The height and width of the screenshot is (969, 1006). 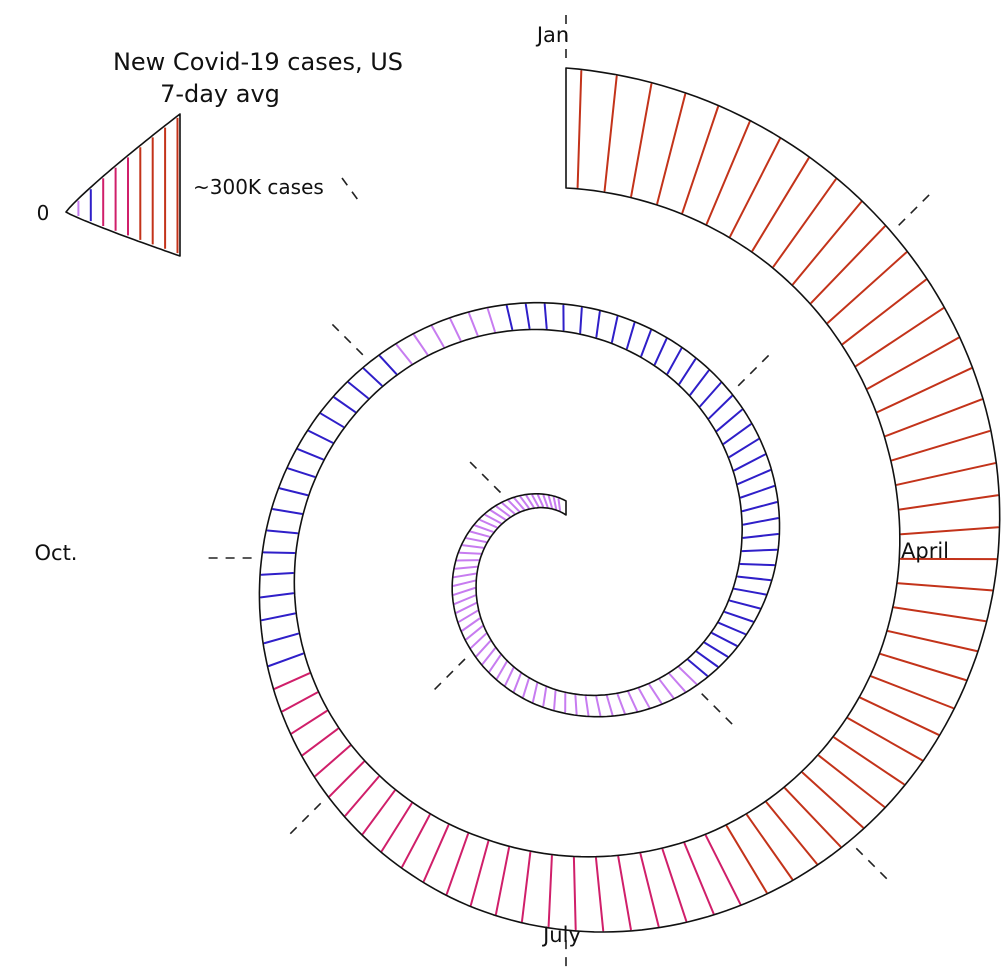 What do you see at coordinates (258, 62) in the screenshot?
I see `chart-title: New Covid-19 cases, US` at bounding box center [258, 62].